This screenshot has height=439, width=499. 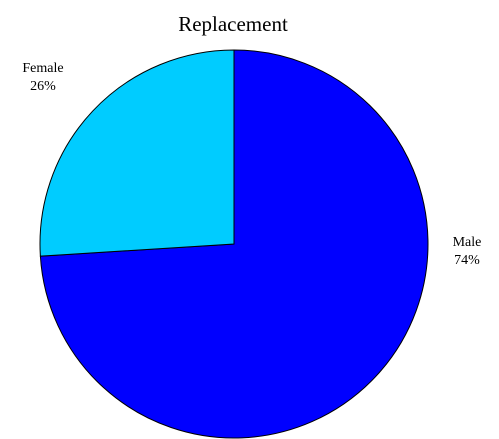 I want to click on slice-value-female: 26%, so click(x=43, y=86).